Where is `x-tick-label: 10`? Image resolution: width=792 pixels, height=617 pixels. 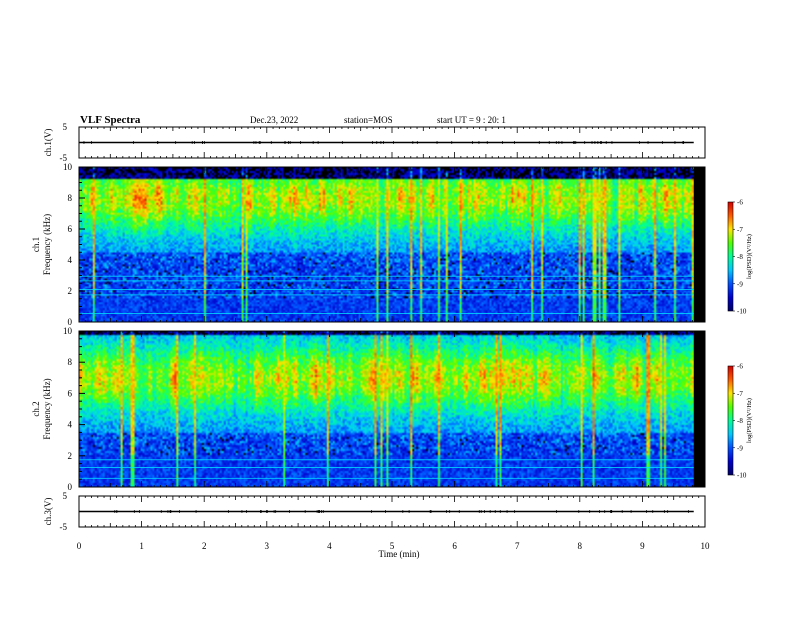 x-tick-label: 10 is located at coordinates (706, 546).